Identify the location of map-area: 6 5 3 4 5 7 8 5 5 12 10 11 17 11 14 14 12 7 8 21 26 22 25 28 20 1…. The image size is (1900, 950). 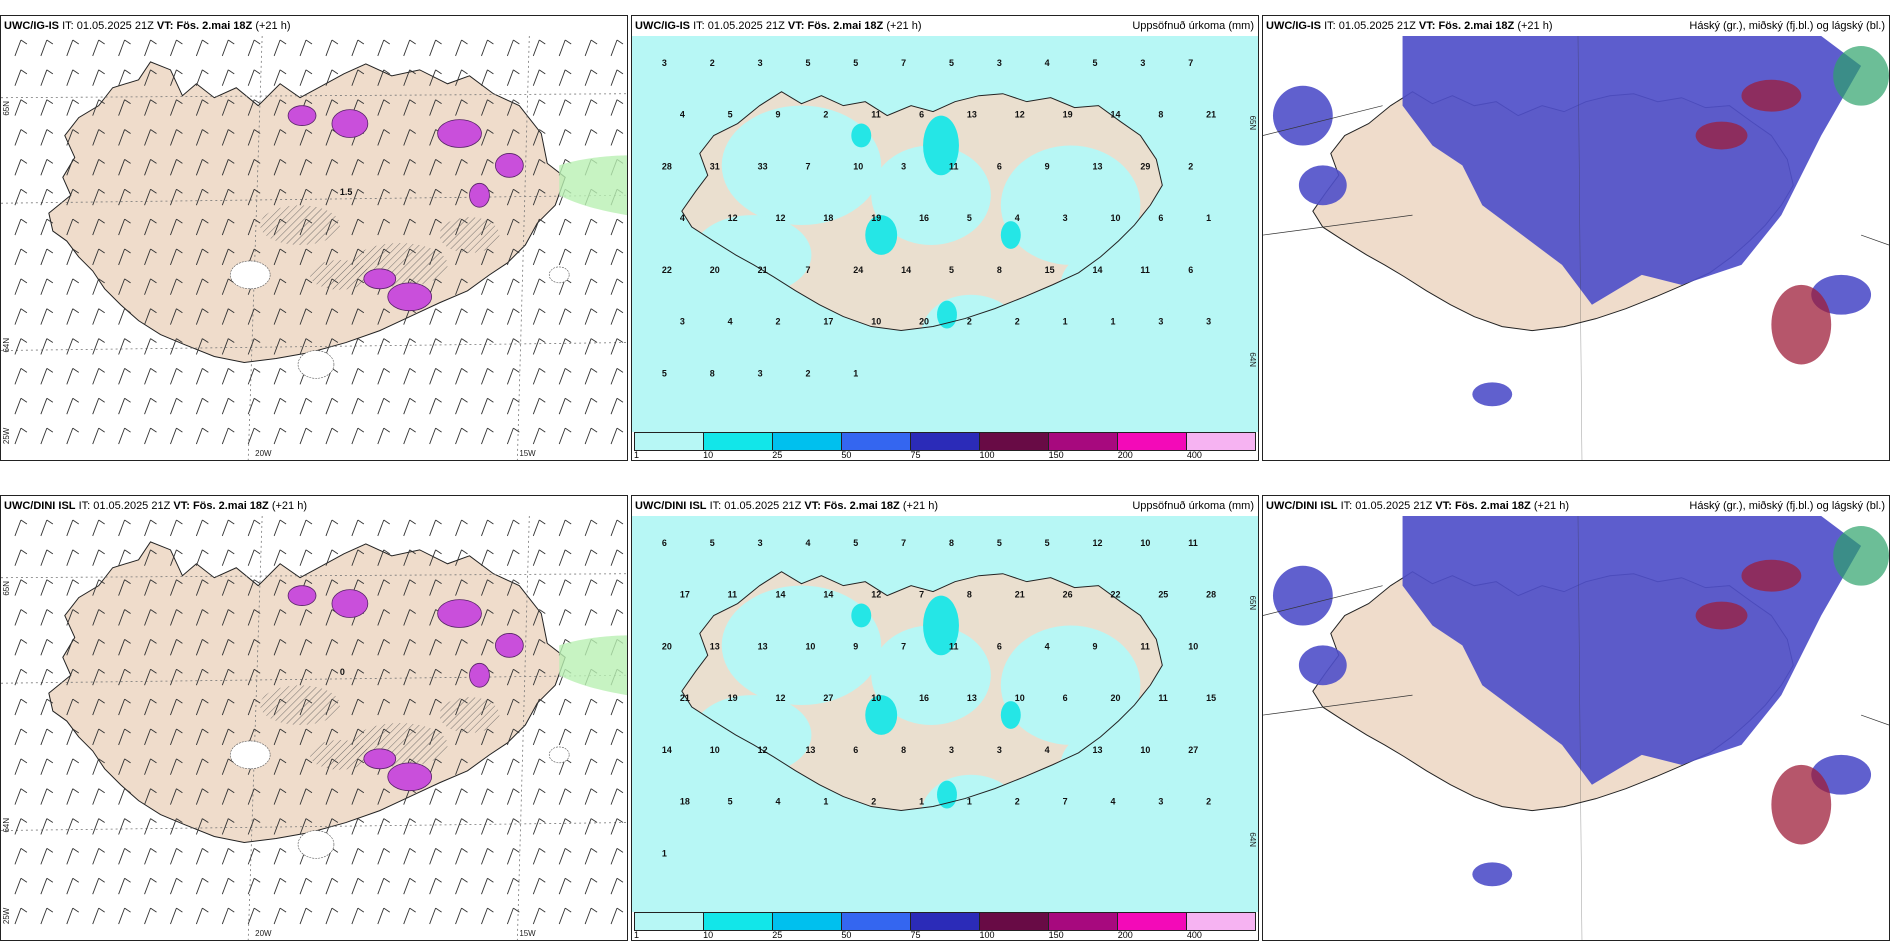
(945, 714).